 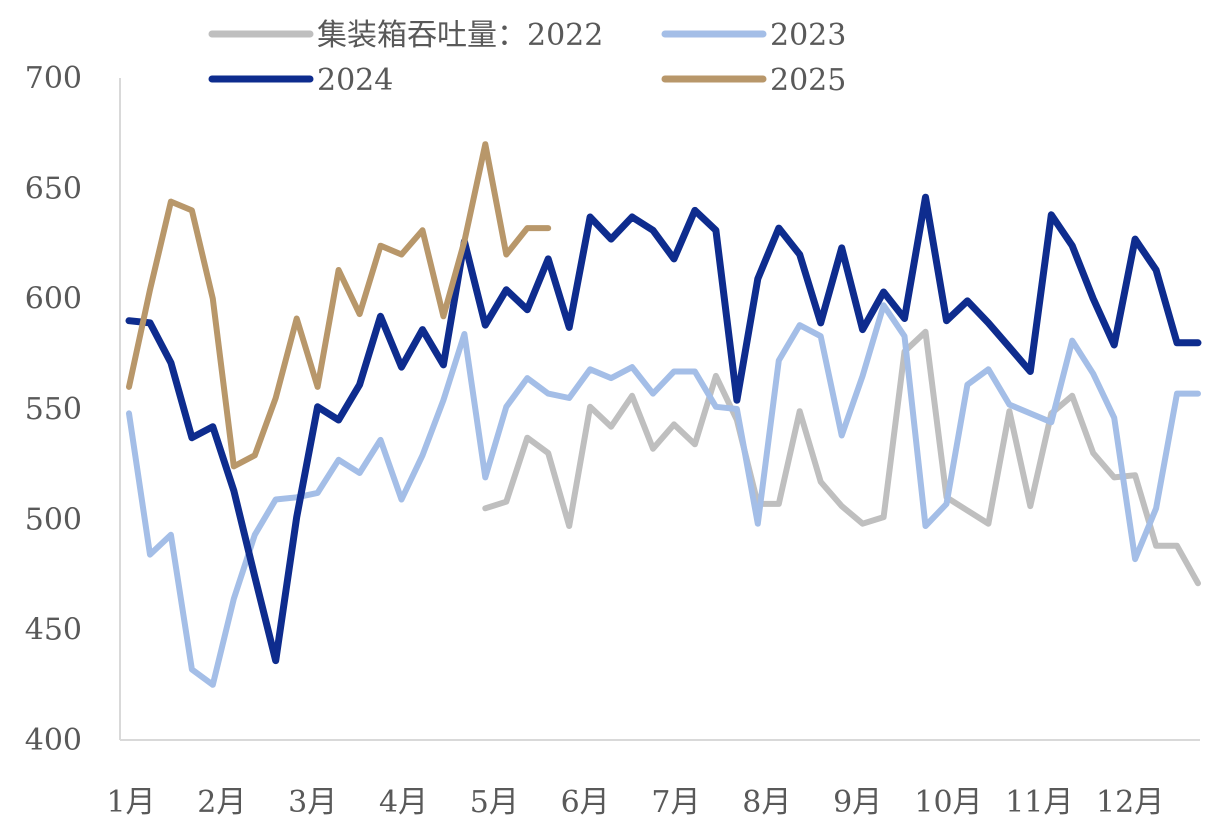 I want to click on x-tick-label: 4月, so click(x=403, y=802).